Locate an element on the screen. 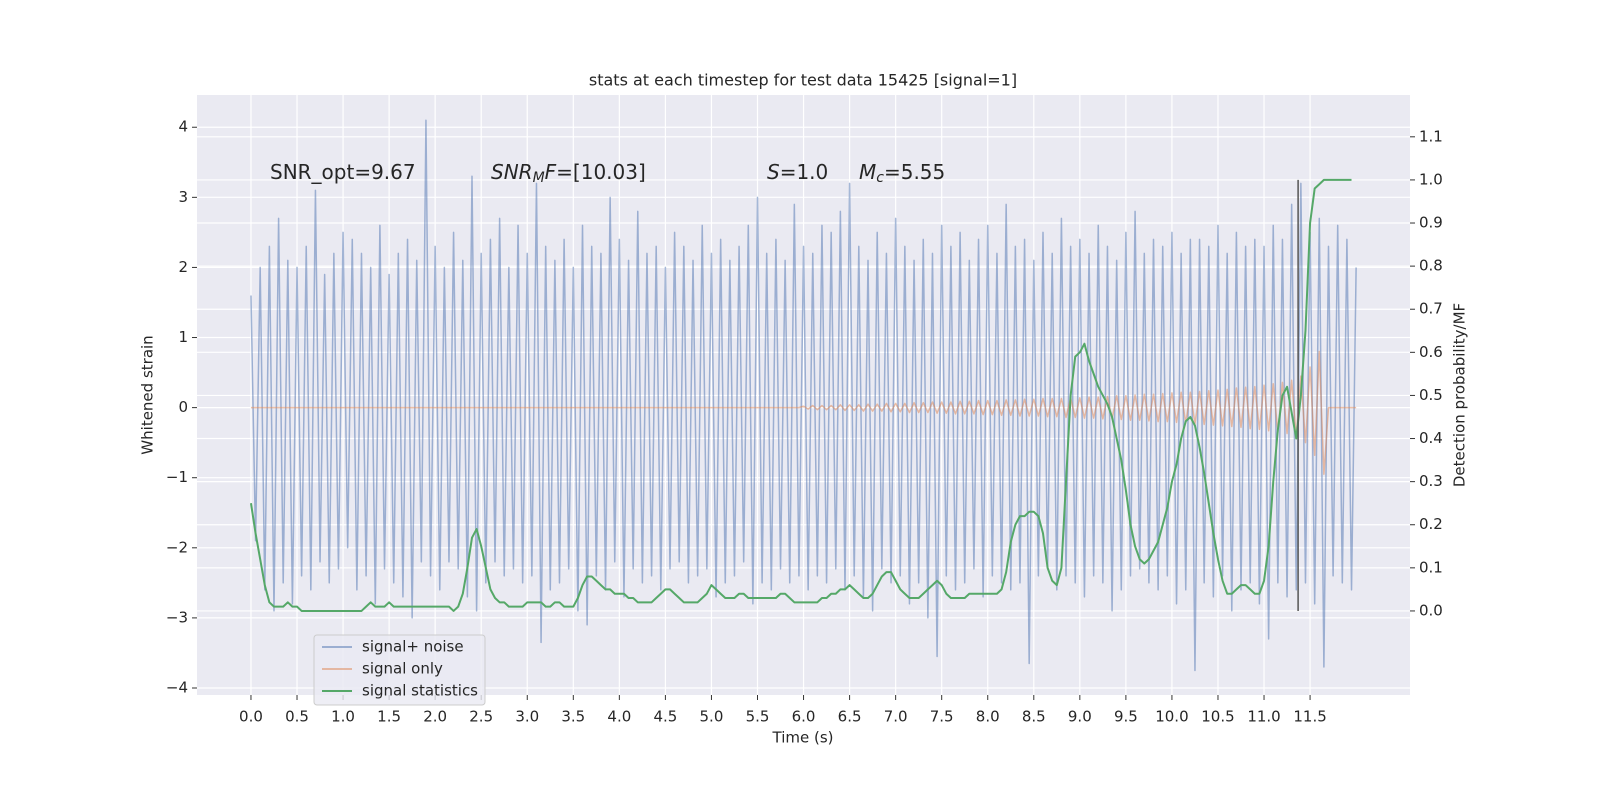 This screenshot has height=800, width=1600. legend-label: signal only is located at coordinates (402, 669).